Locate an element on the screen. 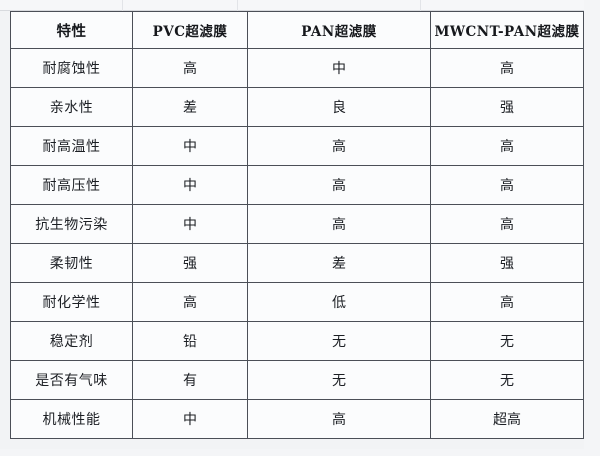  cell-pvc: 铅 is located at coordinates (190, 341).